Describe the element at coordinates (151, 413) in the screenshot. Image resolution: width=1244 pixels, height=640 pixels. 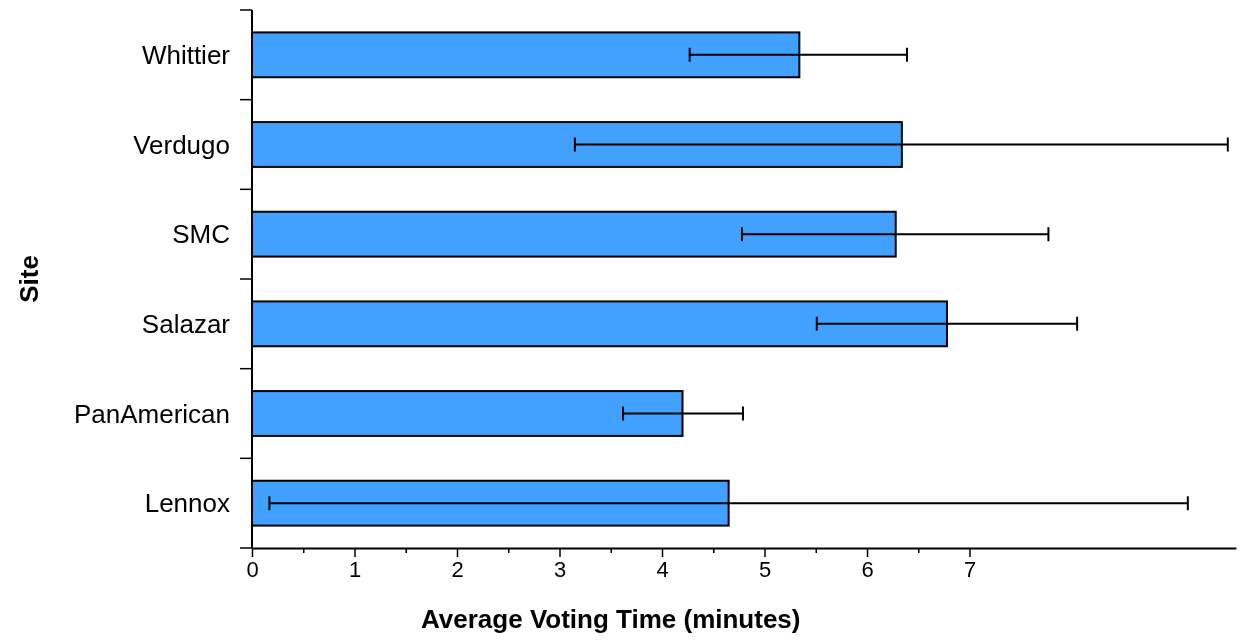
I see `y-tick-label: PanAmerican` at that location.